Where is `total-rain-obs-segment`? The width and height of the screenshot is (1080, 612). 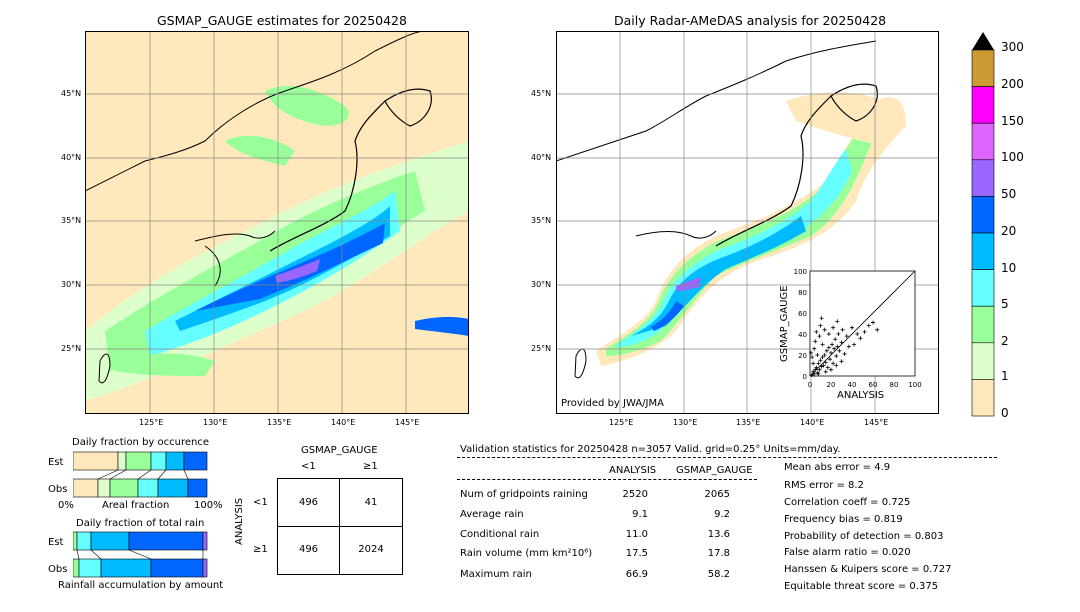 total-rain-obs-segment is located at coordinates (126, 568).